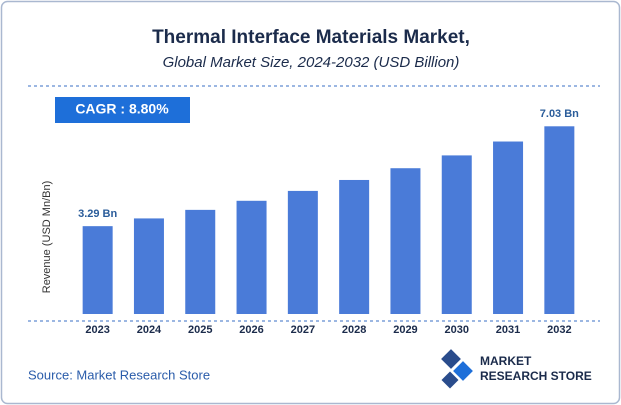 The height and width of the screenshot is (405, 621). I want to click on x-tick-label: 2026, so click(251, 330).